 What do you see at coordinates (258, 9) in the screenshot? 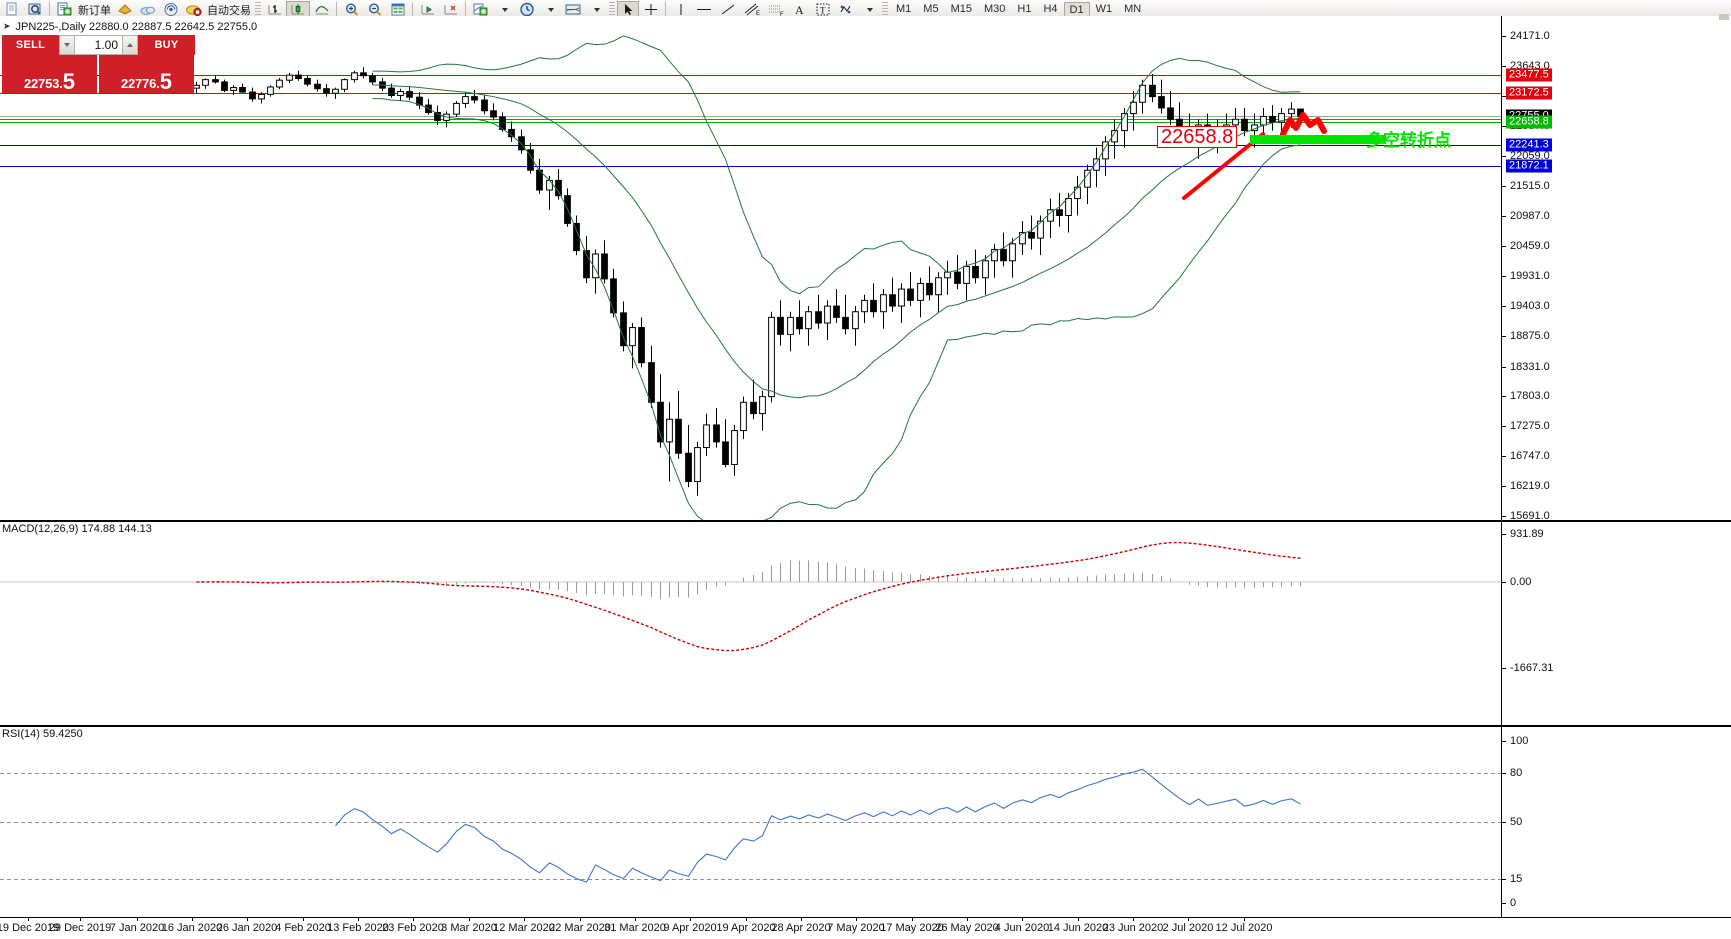
I see `toolbar-grip` at bounding box center [258, 9].